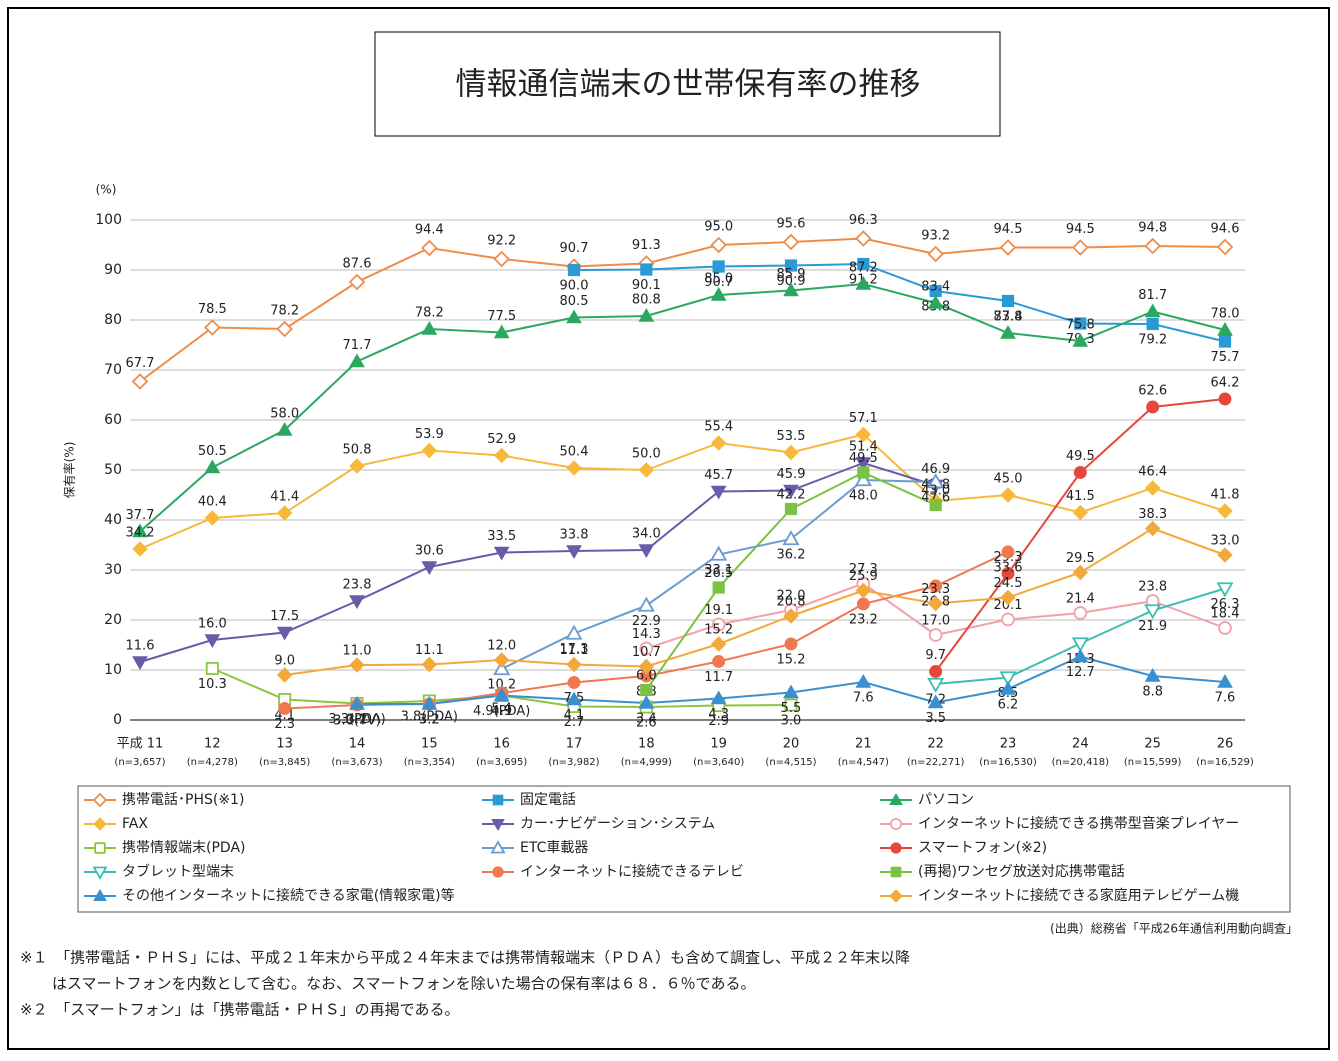  I want to click on x-tick-sub-label: (n=16,530), so click(1008, 762).